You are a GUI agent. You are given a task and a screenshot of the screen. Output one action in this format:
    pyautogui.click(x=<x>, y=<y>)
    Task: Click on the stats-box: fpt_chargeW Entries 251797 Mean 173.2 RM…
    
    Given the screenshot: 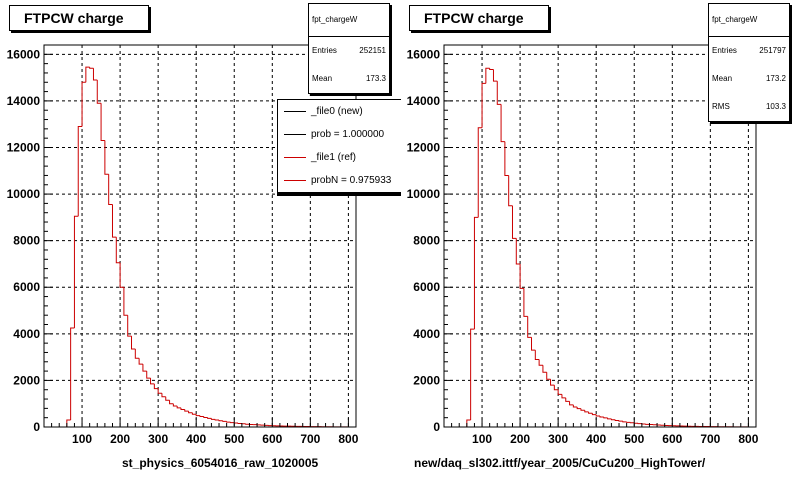 What is the action you would take?
    pyautogui.click(x=749, y=62)
    